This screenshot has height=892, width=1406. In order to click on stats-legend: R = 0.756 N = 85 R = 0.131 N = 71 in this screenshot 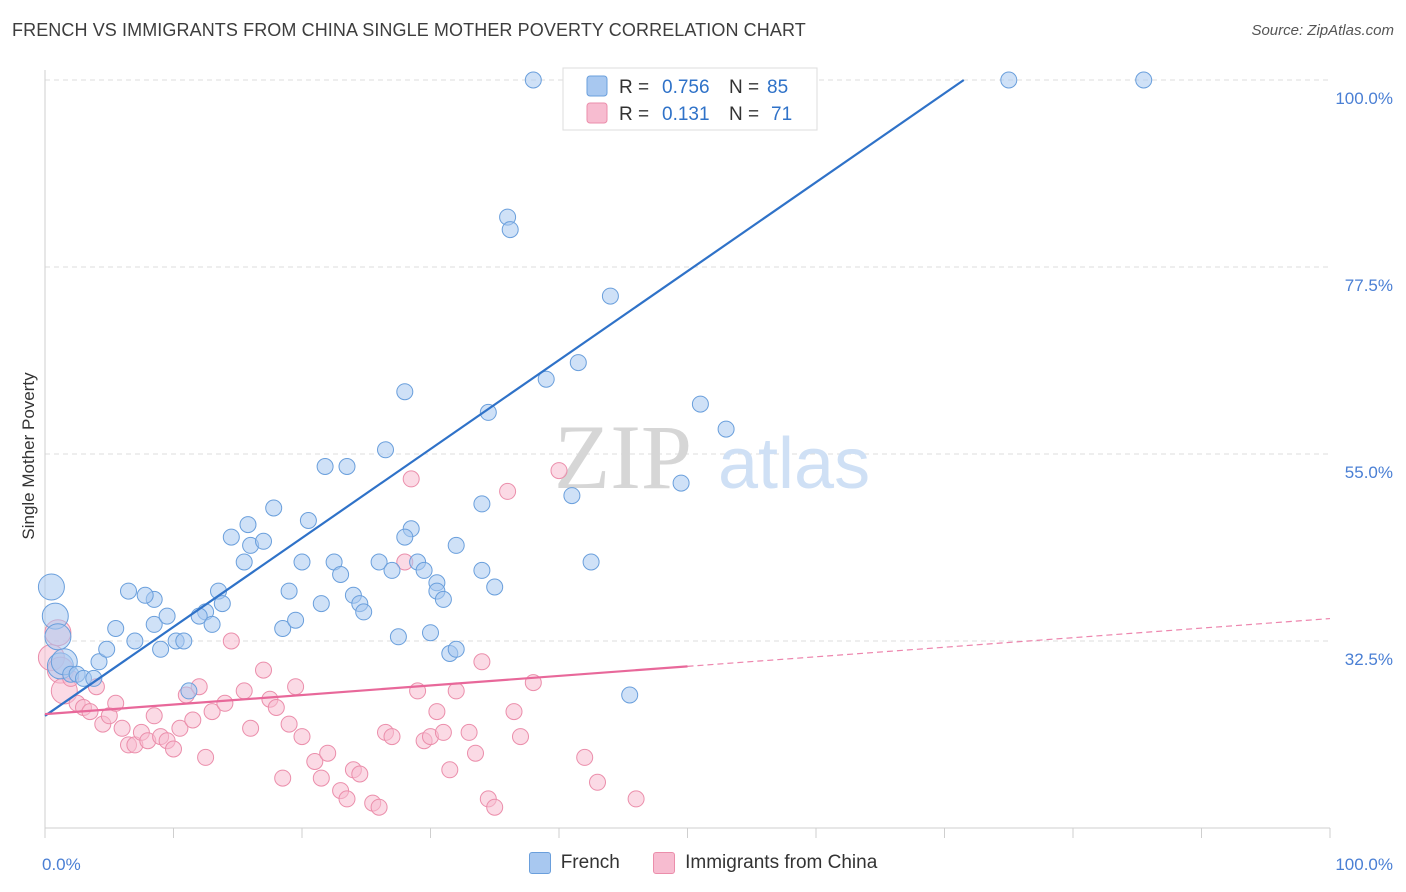, I will do `click(690, 99)`.